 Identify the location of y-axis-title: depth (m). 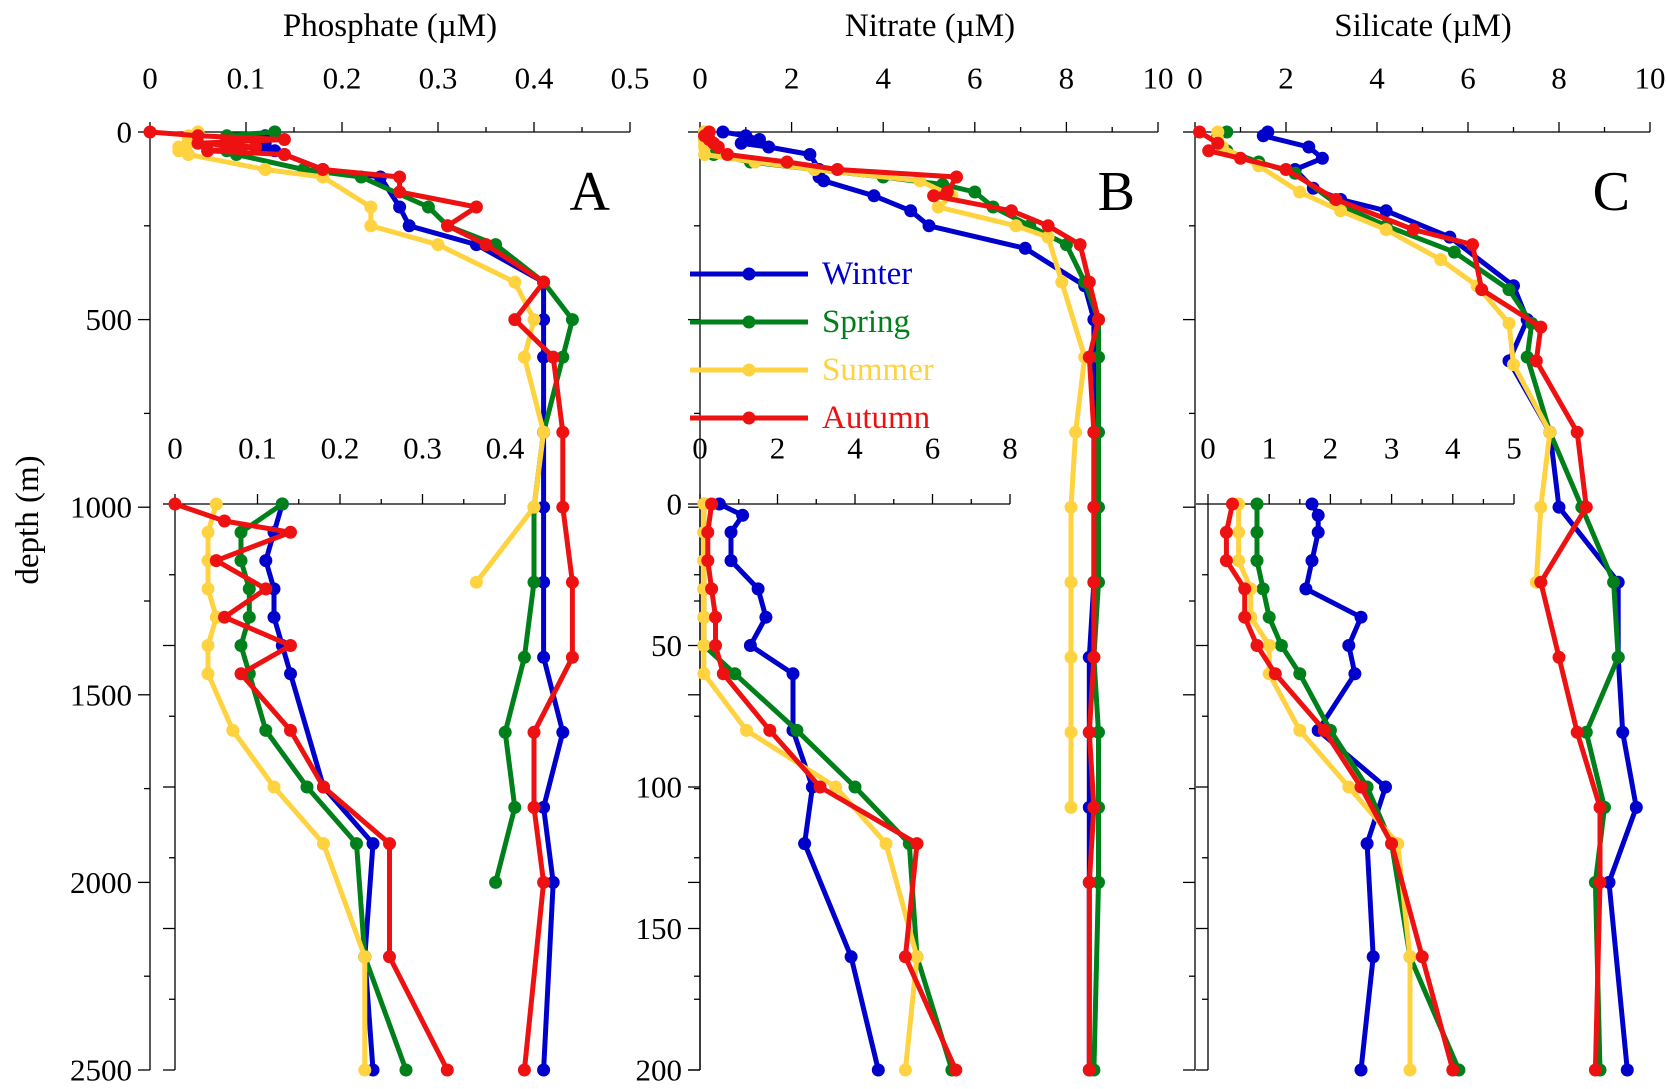
(28, 519).